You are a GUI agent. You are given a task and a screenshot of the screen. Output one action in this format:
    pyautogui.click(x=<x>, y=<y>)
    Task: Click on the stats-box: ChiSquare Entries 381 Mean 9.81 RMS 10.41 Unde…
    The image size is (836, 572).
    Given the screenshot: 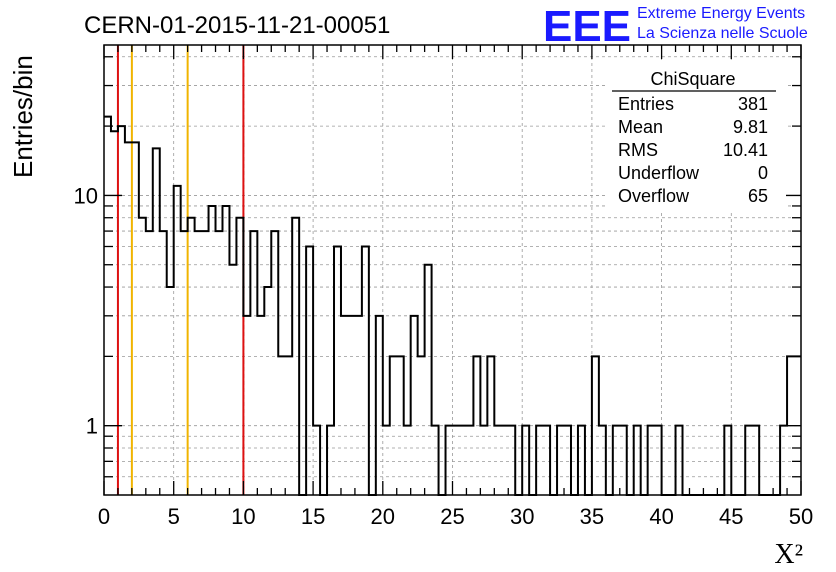 What is the action you would take?
    pyautogui.click(x=696, y=135)
    